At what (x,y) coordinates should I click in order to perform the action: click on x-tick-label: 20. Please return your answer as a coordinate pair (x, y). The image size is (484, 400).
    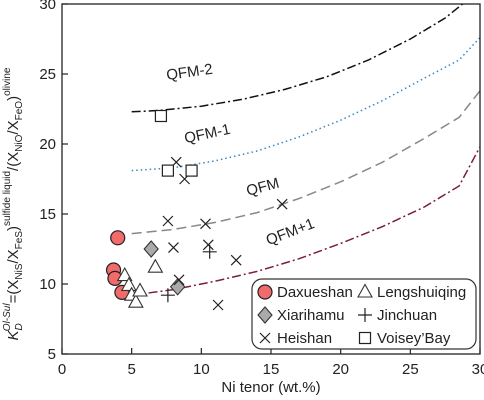
    Looking at the image, I should click on (340, 369).